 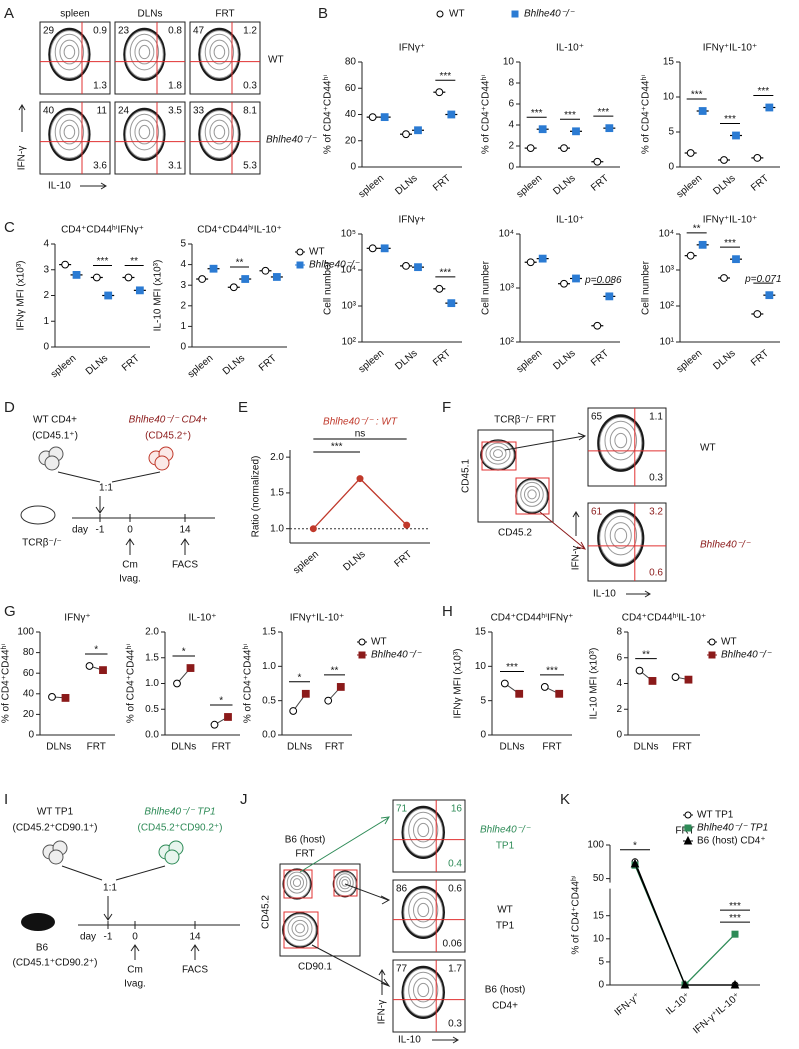 What do you see at coordinates (603, 280) in the screenshot?
I see `sig-label: p=0.086` at bounding box center [603, 280].